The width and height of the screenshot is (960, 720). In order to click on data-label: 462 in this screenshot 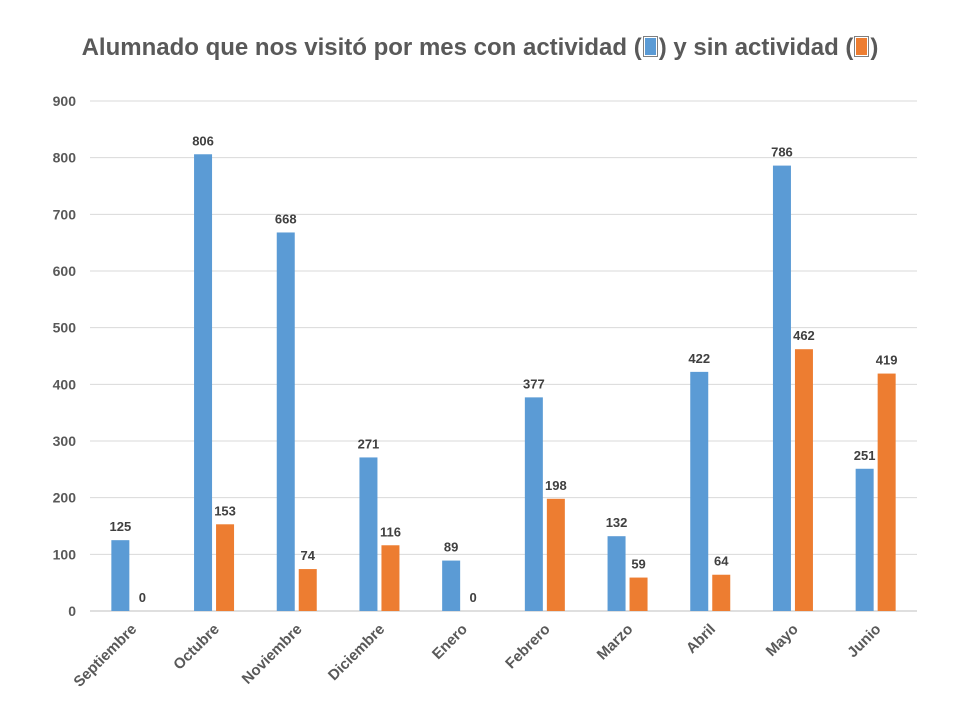, I will do `click(804, 335)`.